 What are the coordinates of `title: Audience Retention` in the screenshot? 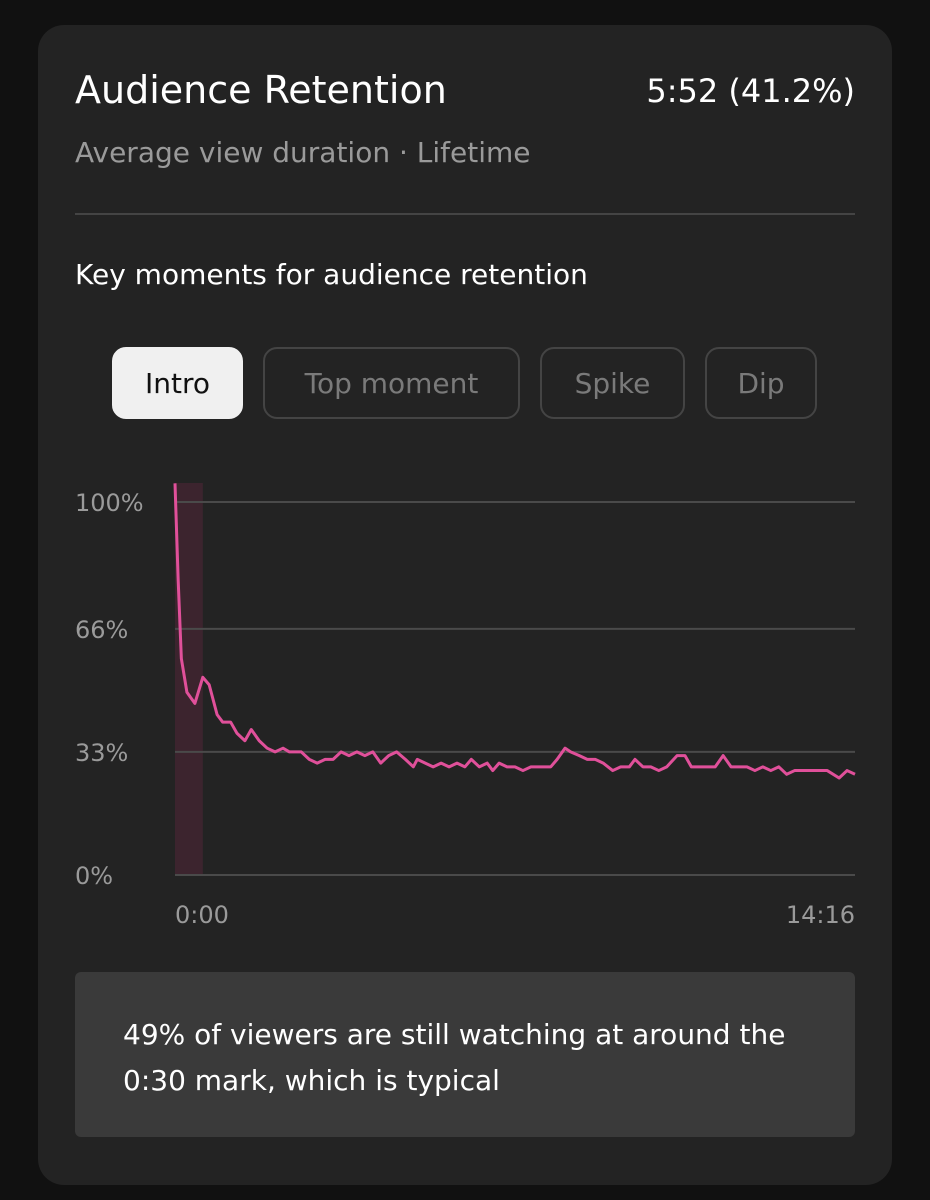 It's located at (261, 90).